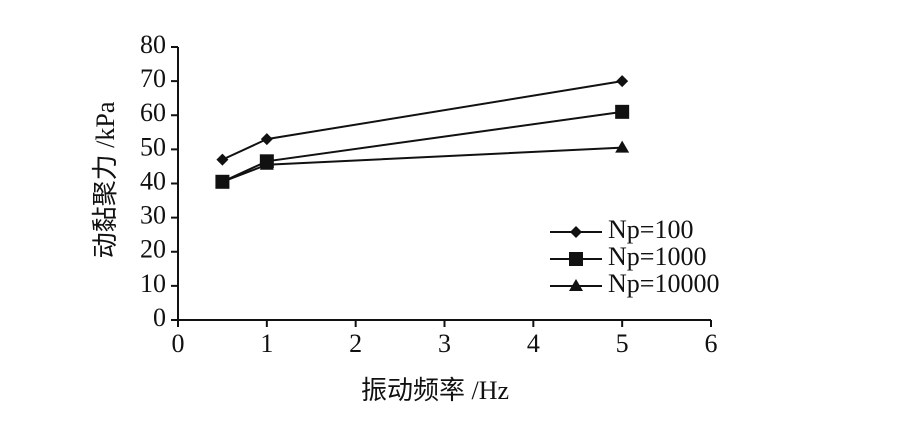 The image size is (917, 437). I want to click on y-tick-label: 60, so click(153, 112).